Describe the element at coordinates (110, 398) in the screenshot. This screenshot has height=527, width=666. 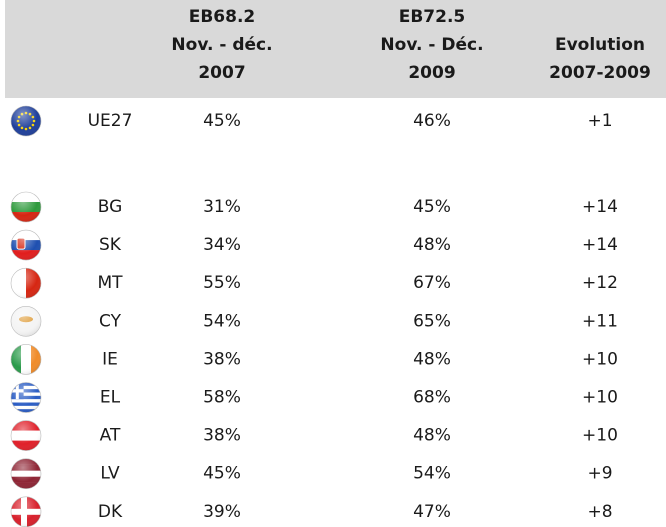
I see `table-cell: EL` at that location.